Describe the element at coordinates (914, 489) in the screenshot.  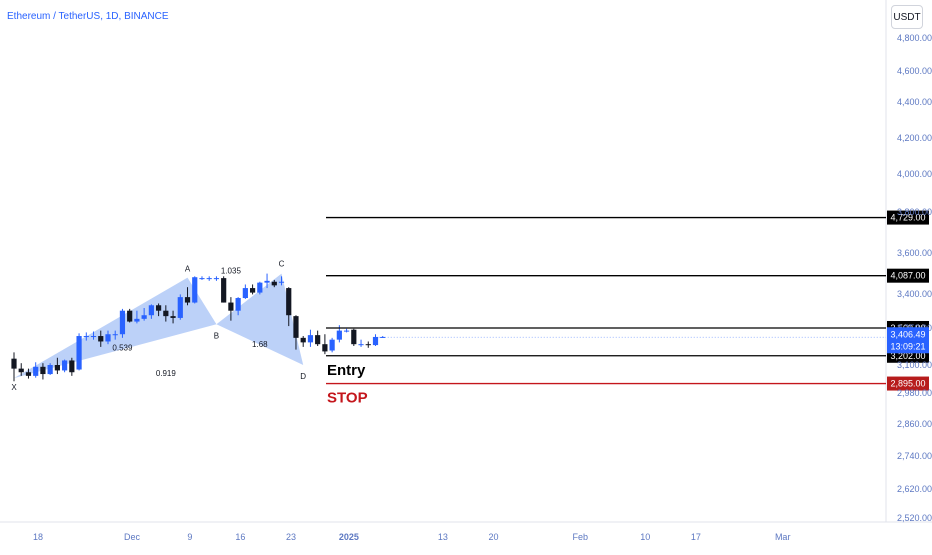
I see `y-tick-label: 2,620.00` at that location.